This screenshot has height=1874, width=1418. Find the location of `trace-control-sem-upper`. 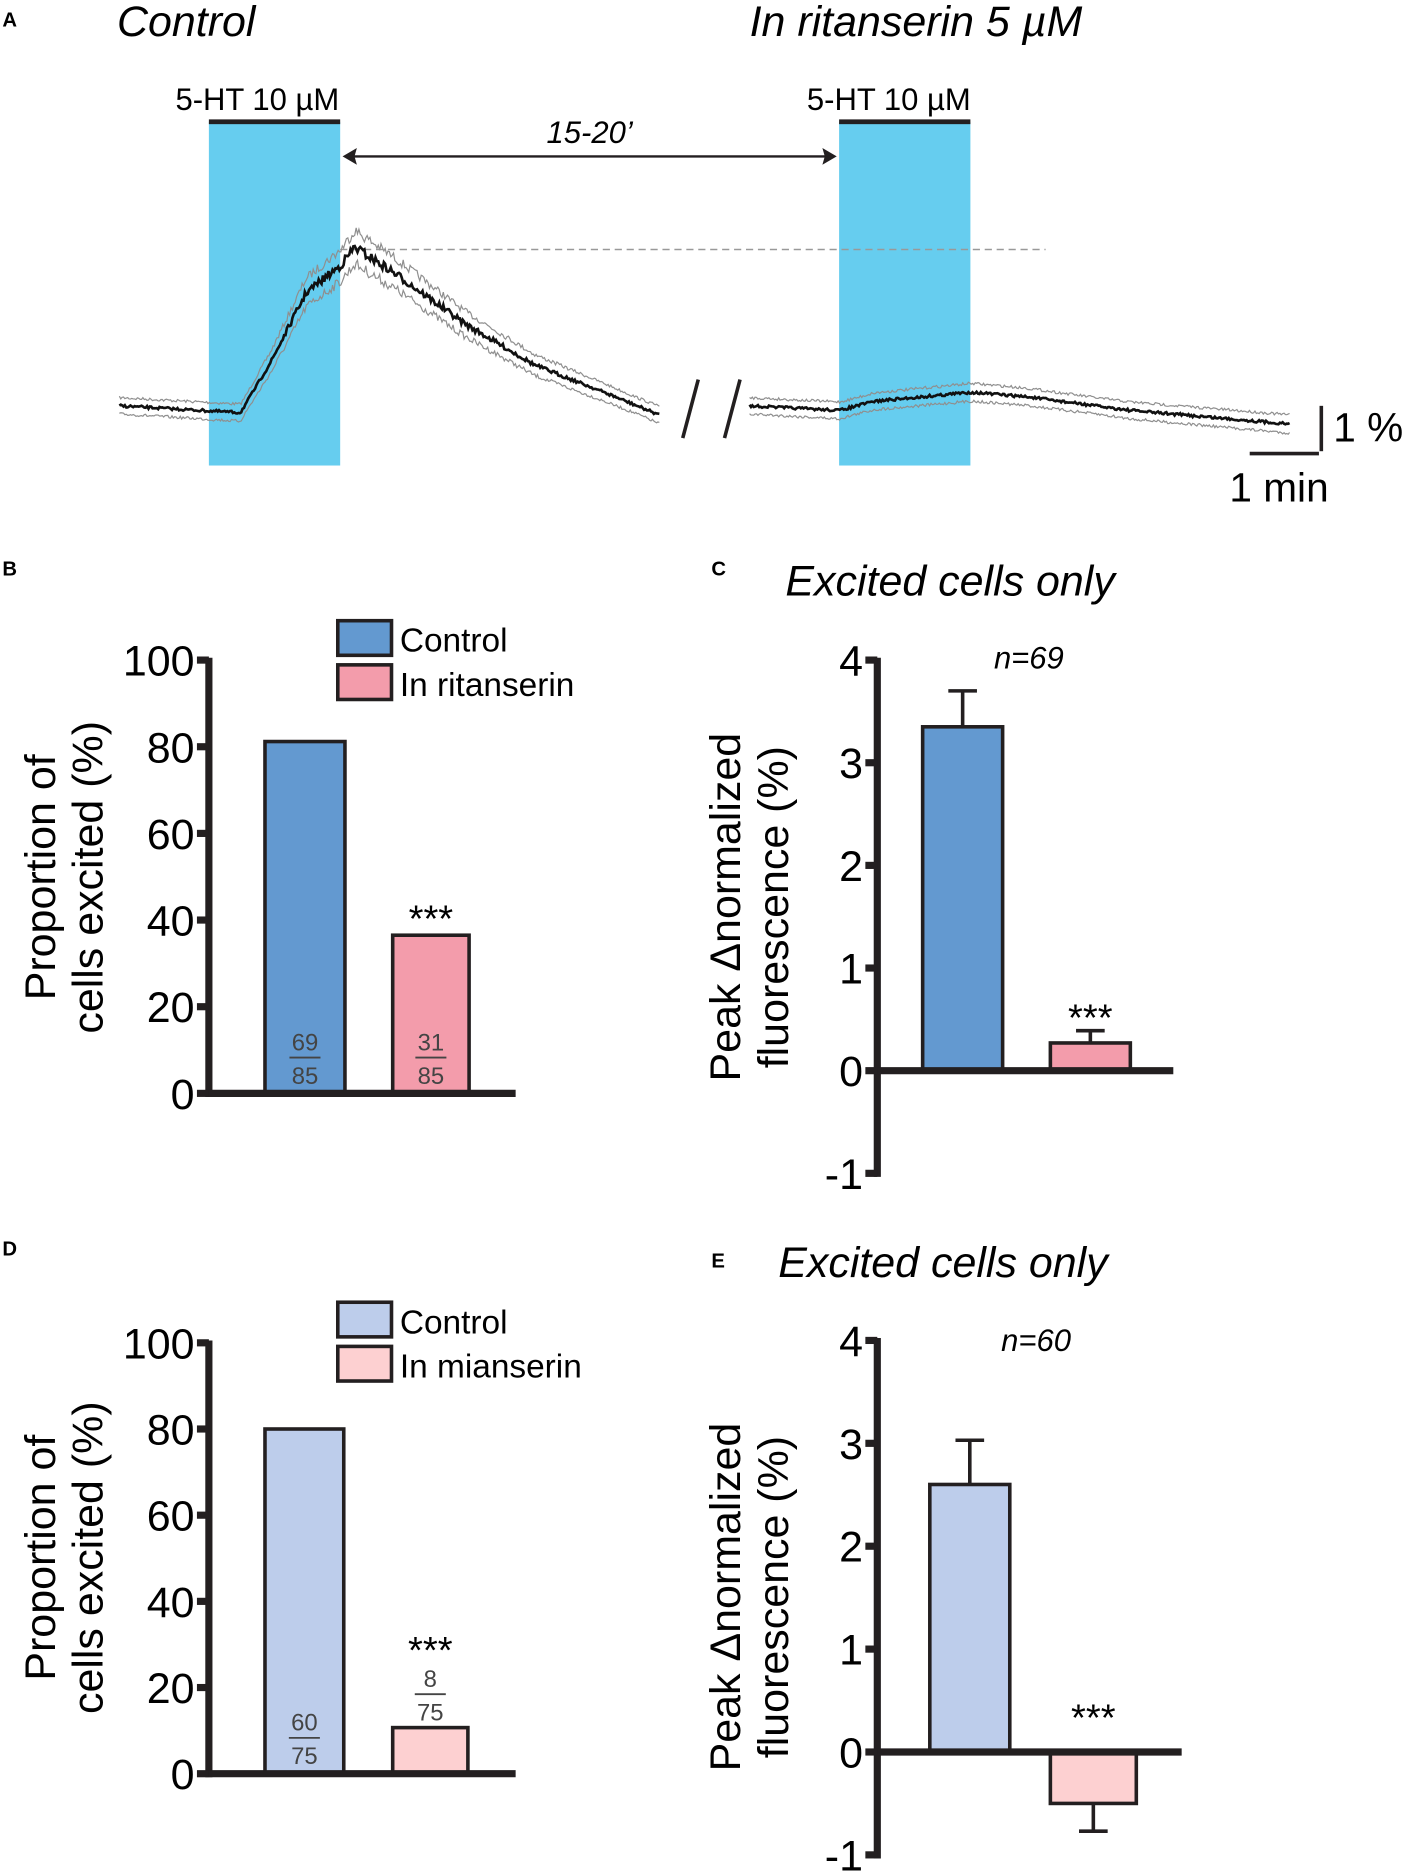

trace-control-sem-upper is located at coordinates (389, 317).